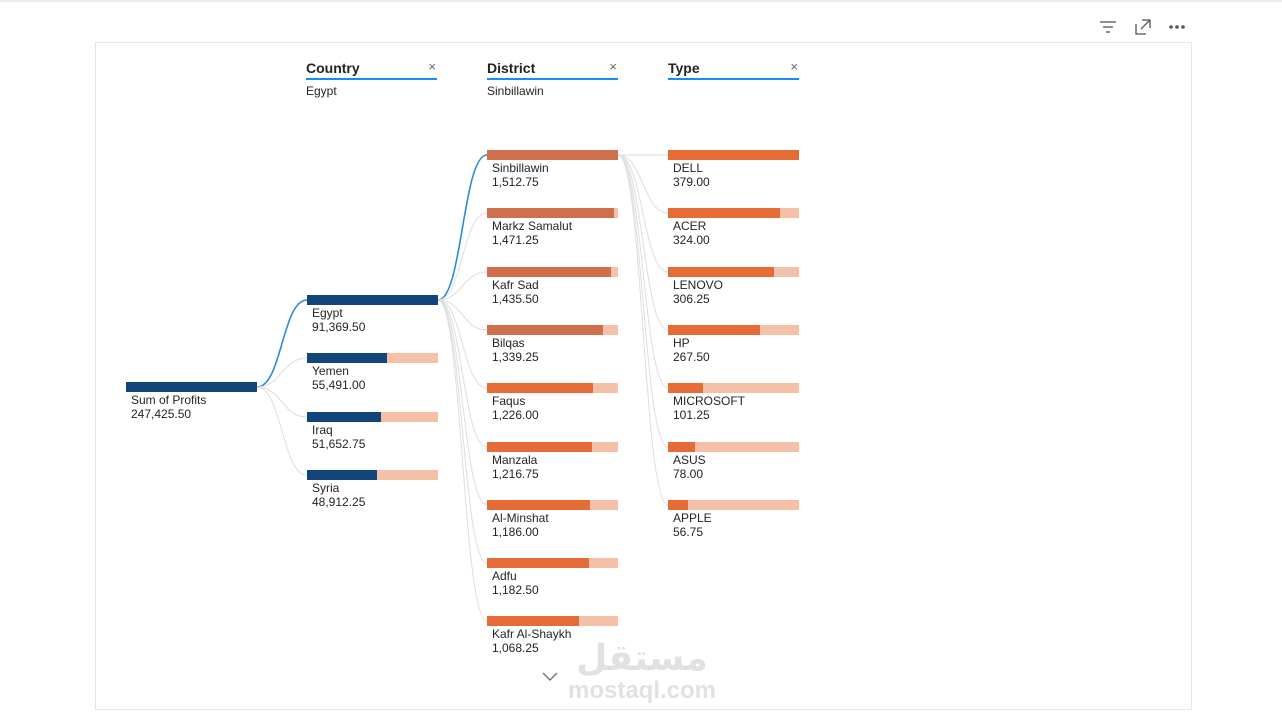  I want to click on node-district: Sinbillawin 1,512.75, so click(552, 170).